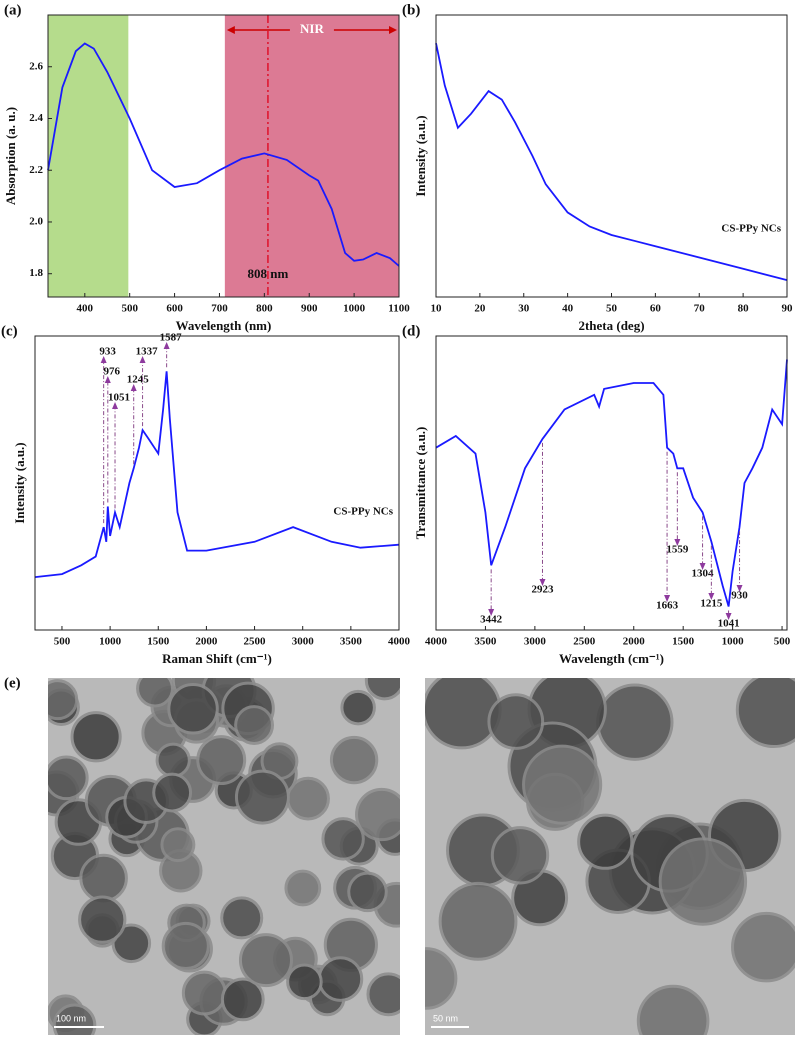 The width and height of the screenshot is (796, 1037). I want to click on peak-label: 1245, so click(138, 380).